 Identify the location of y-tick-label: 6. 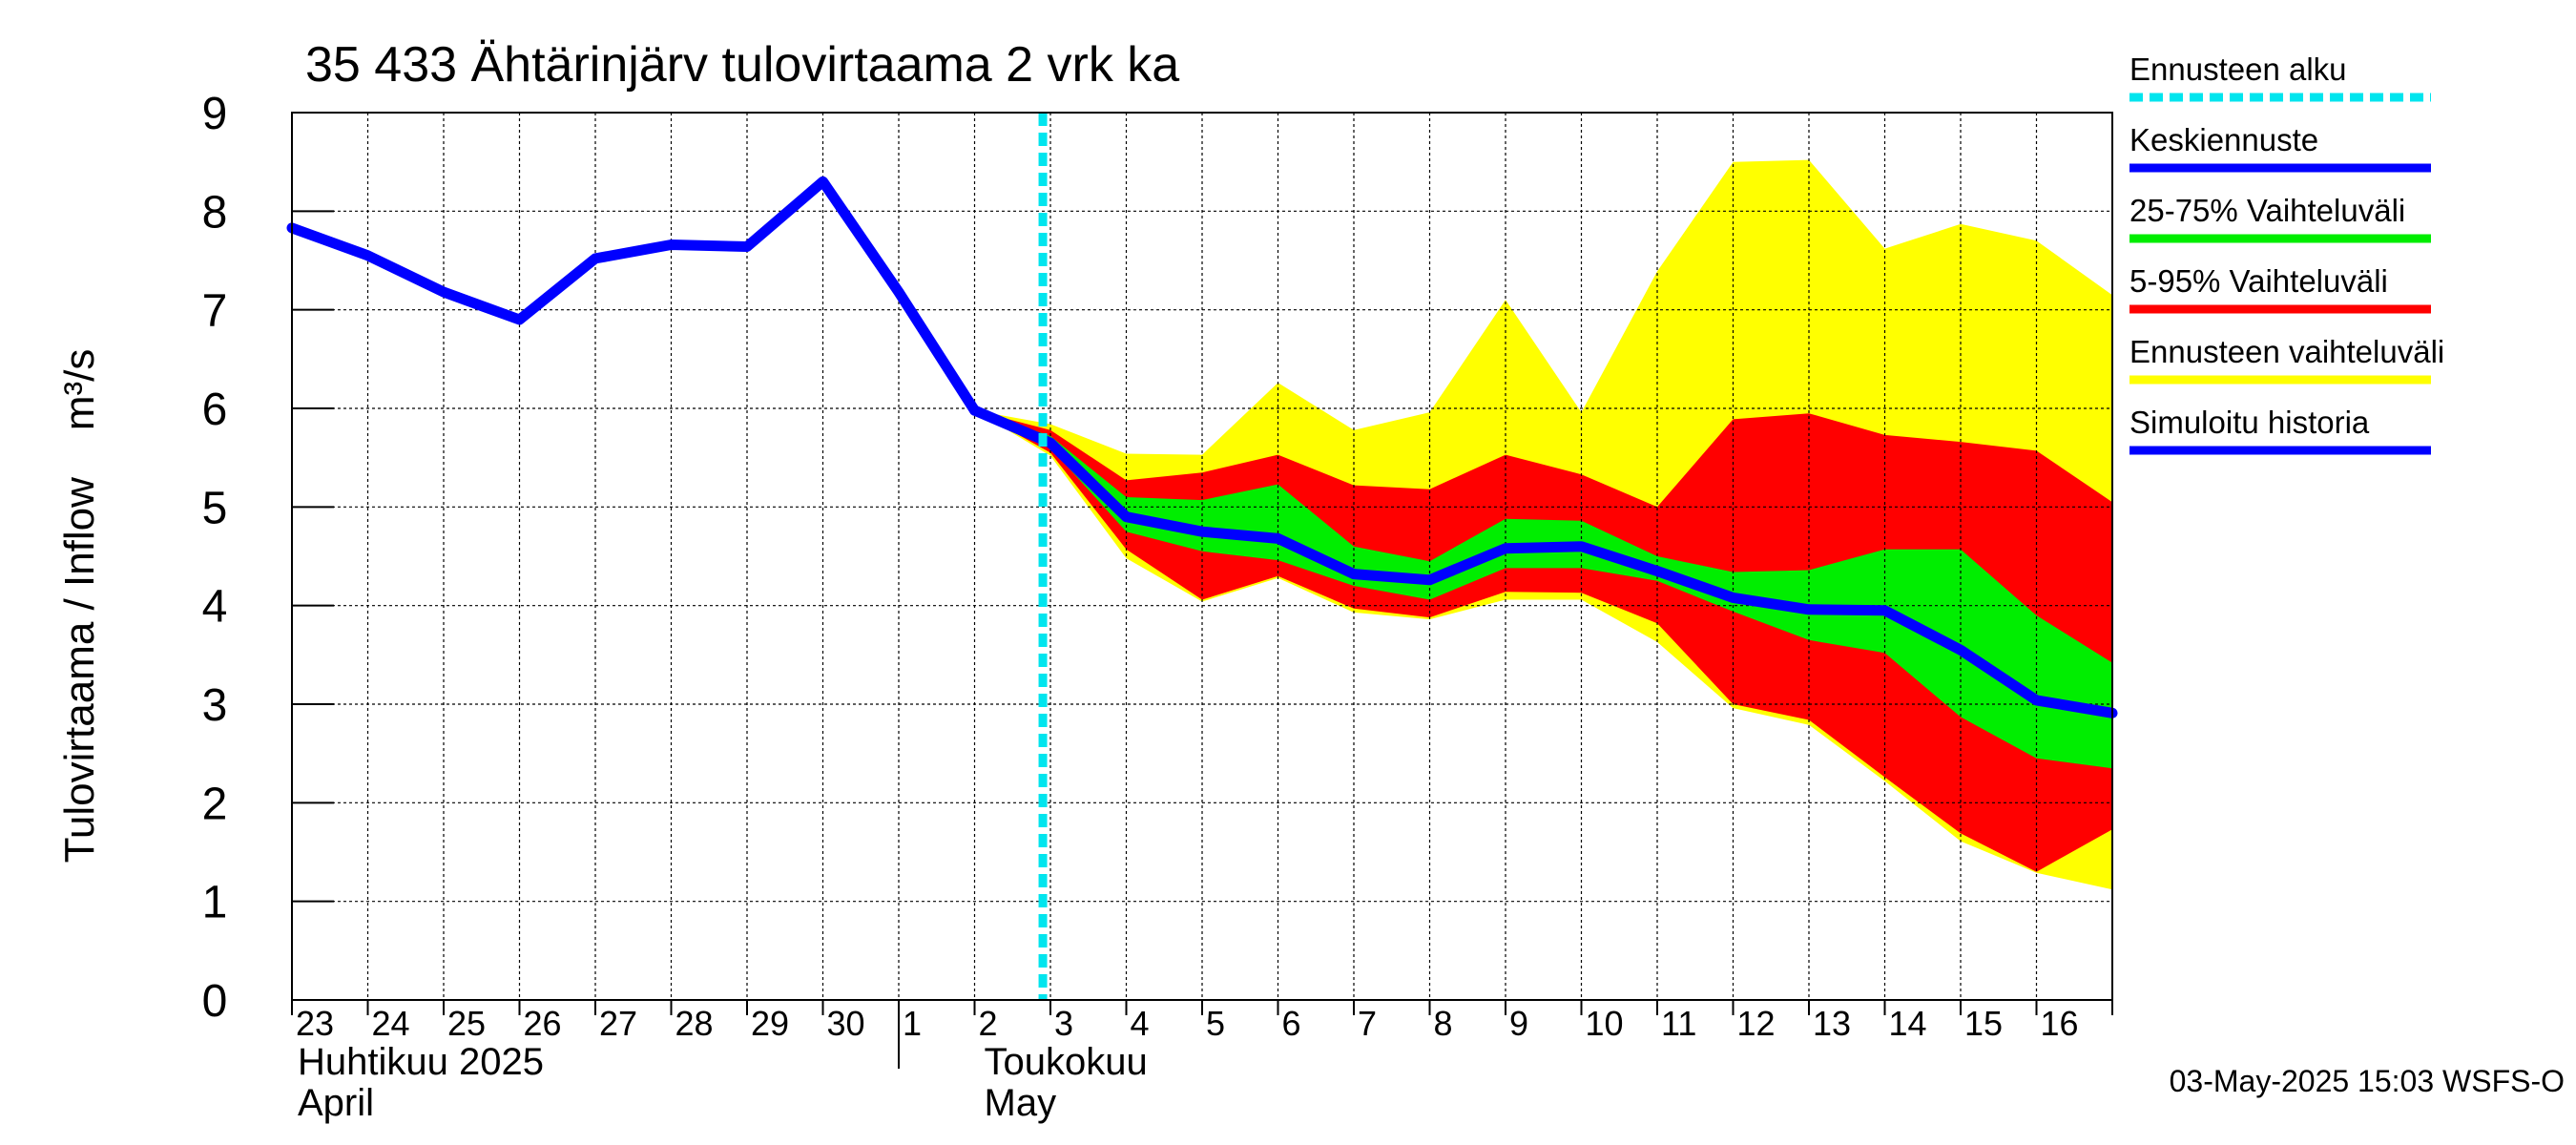
(215, 410).